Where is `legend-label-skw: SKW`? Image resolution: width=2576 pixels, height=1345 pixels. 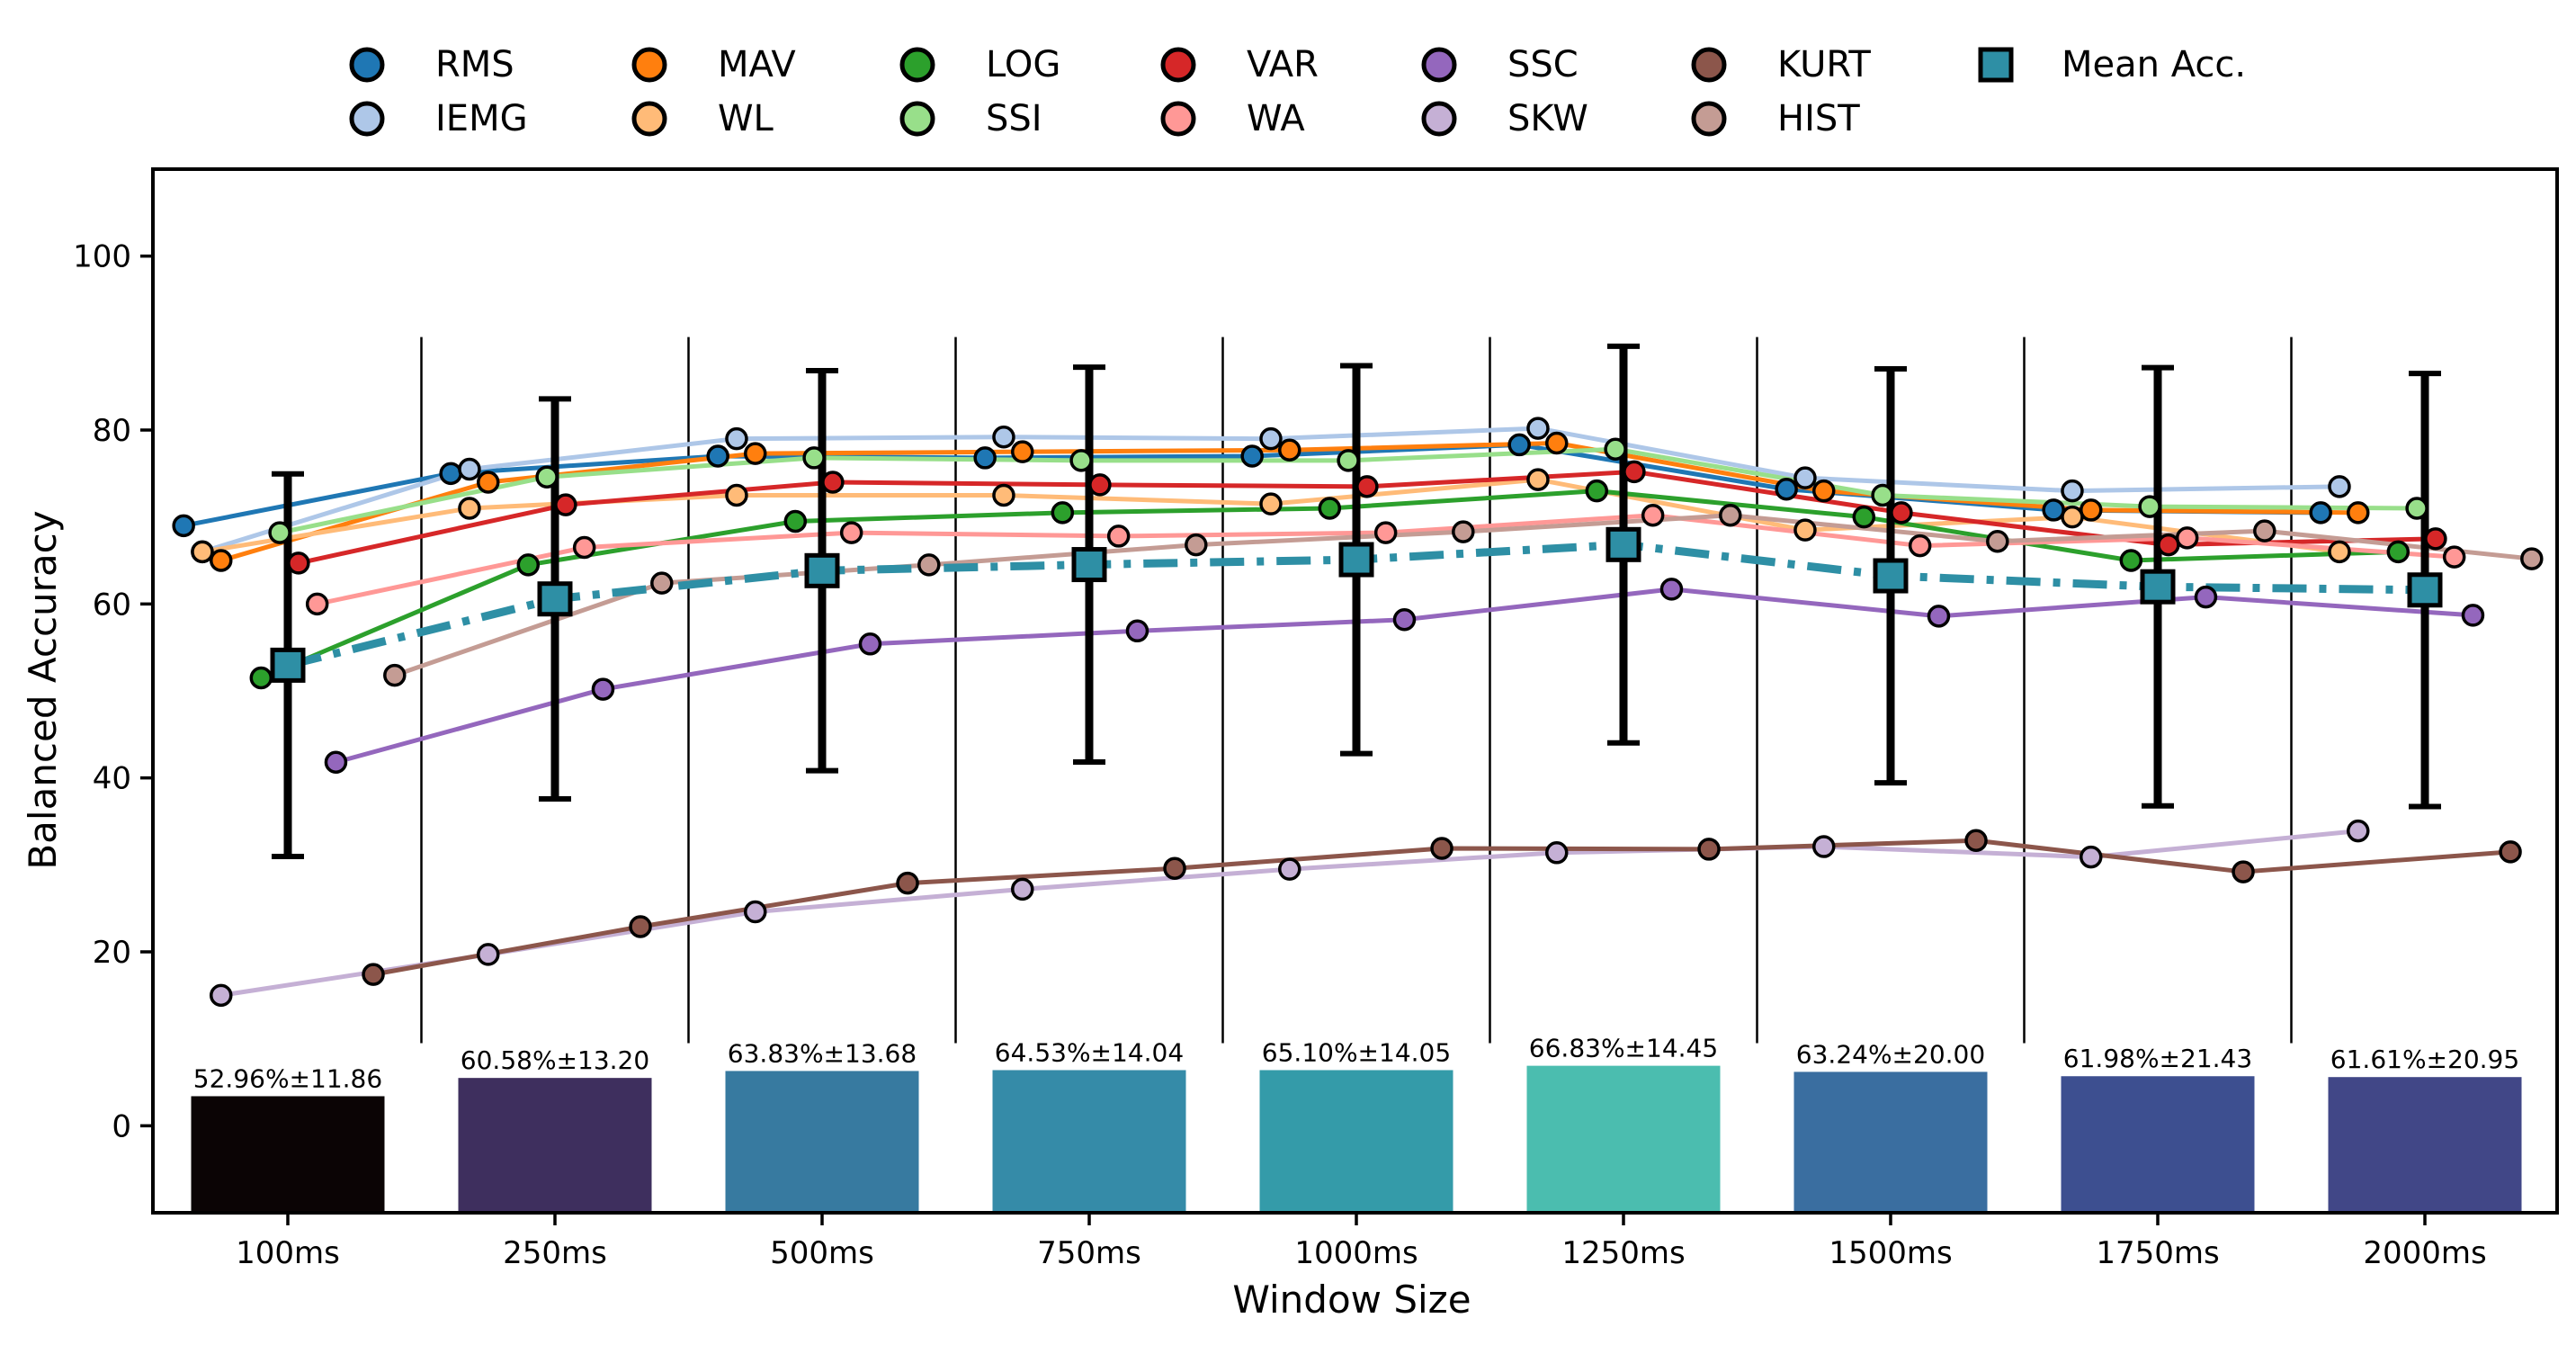 legend-label-skw: SKW is located at coordinates (1547, 118).